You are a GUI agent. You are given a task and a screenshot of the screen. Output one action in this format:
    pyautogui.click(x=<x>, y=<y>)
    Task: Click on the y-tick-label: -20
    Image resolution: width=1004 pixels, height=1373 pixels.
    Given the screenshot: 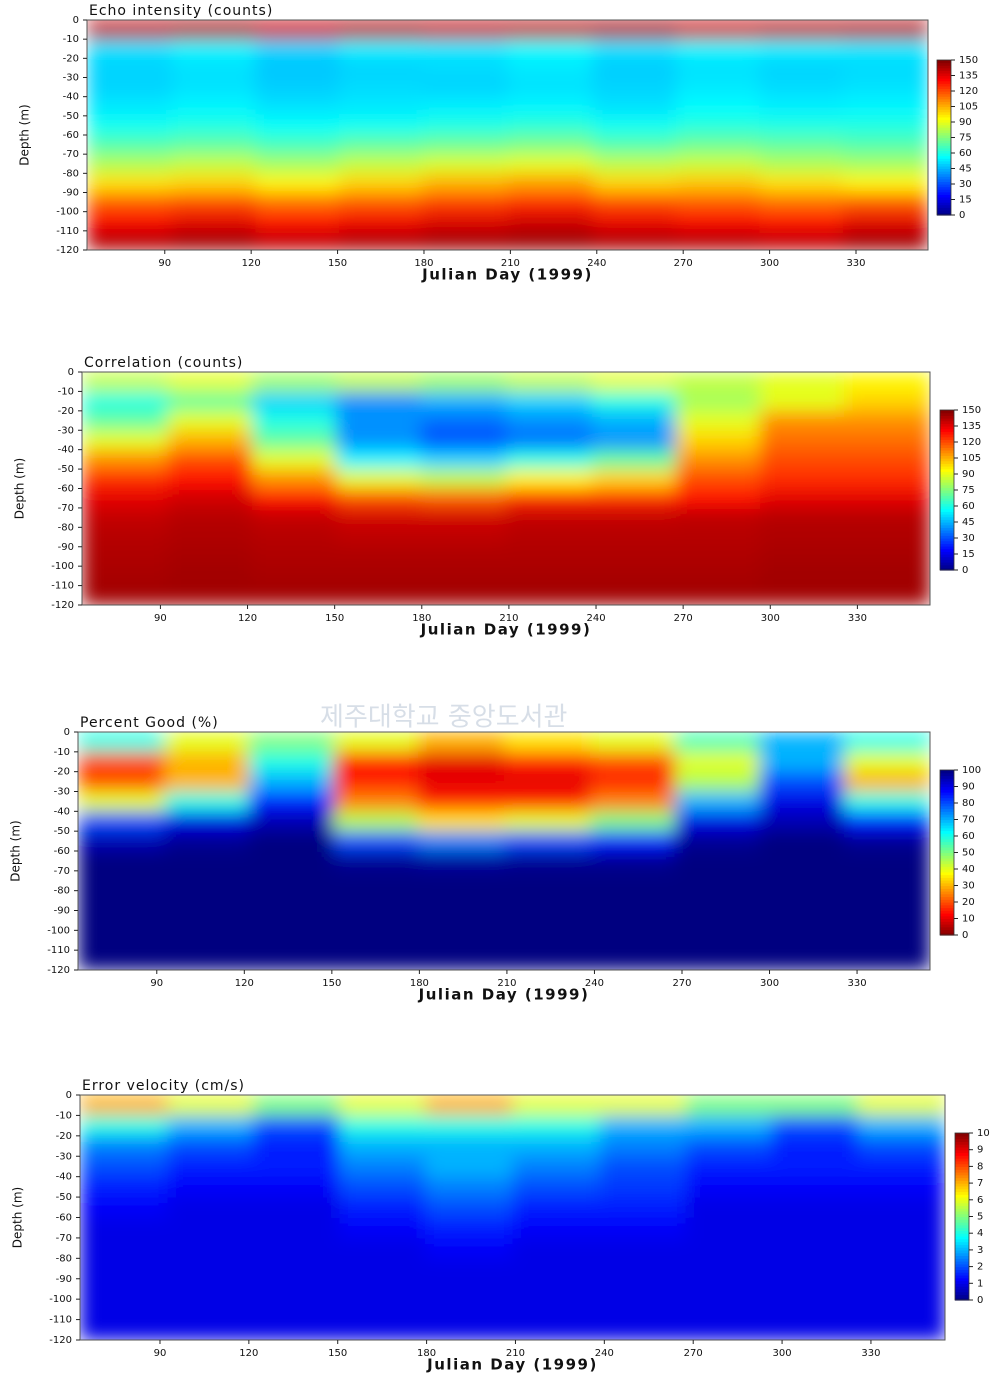 What is the action you would take?
    pyautogui.click(x=71, y=58)
    